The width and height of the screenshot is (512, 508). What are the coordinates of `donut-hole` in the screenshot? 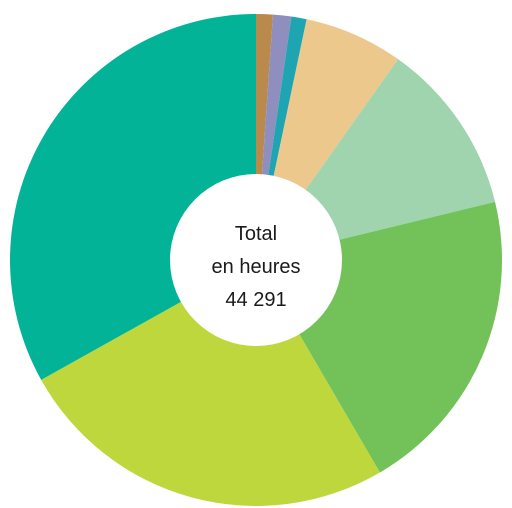 It's located at (256, 260).